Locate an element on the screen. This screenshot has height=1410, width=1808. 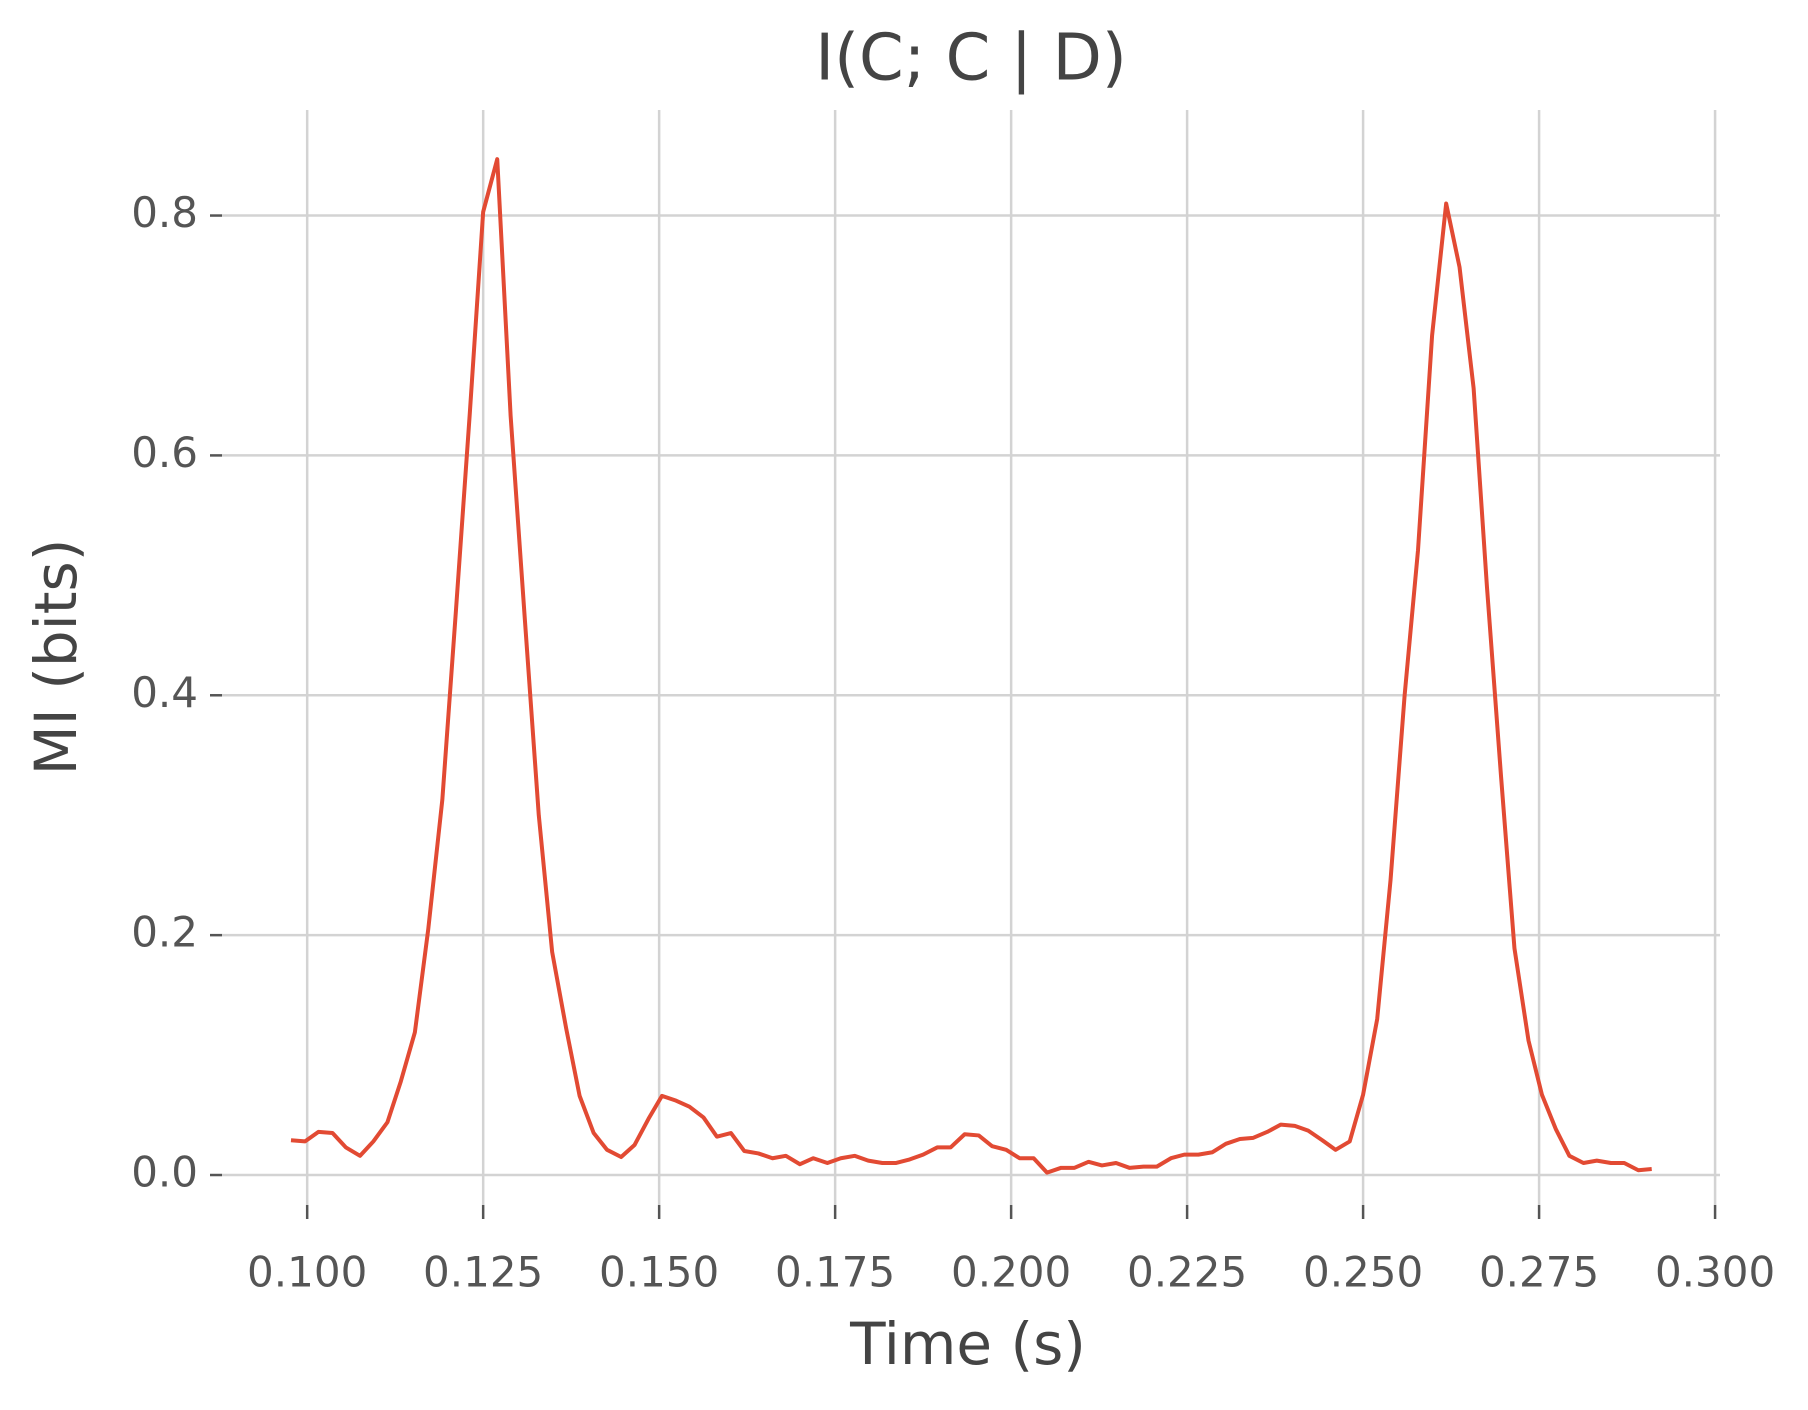
chart-title: I(C; C | D) is located at coordinates (971, 59).